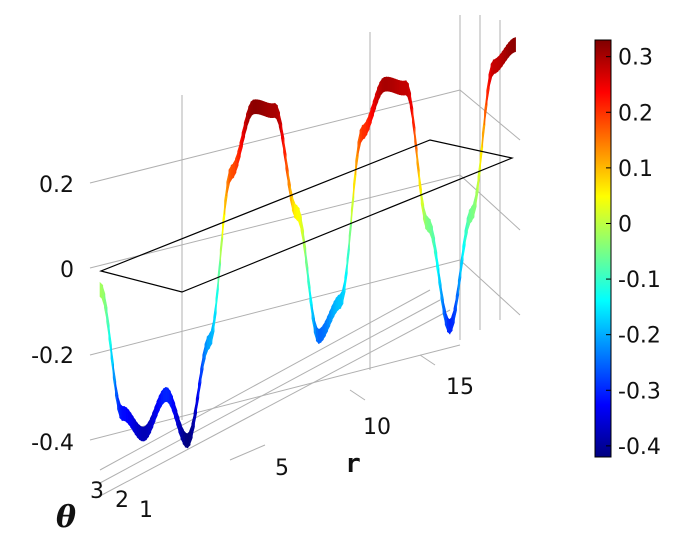 This screenshot has width=696, height=548. I want to click on theta-tick-label: 3, so click(97, 491).